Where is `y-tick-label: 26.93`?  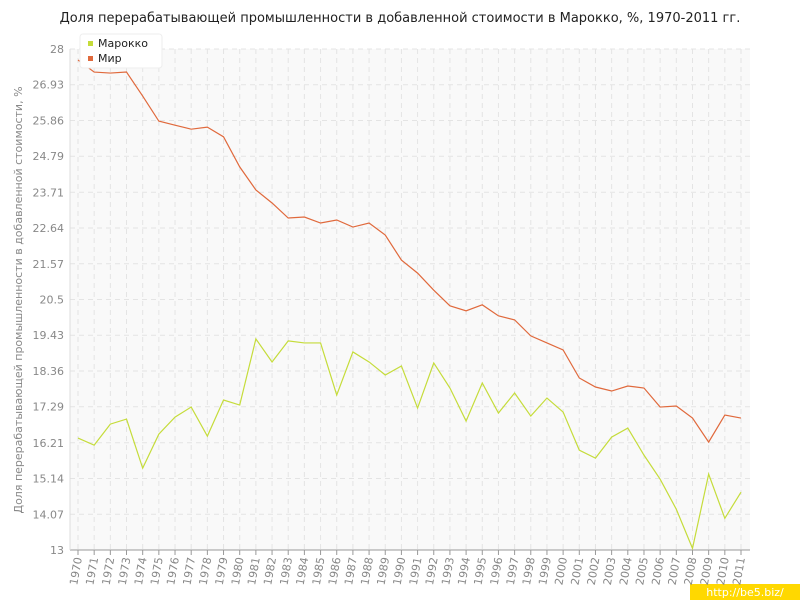 y-tick-label: 26.93 is located at coordinates (49, 85).